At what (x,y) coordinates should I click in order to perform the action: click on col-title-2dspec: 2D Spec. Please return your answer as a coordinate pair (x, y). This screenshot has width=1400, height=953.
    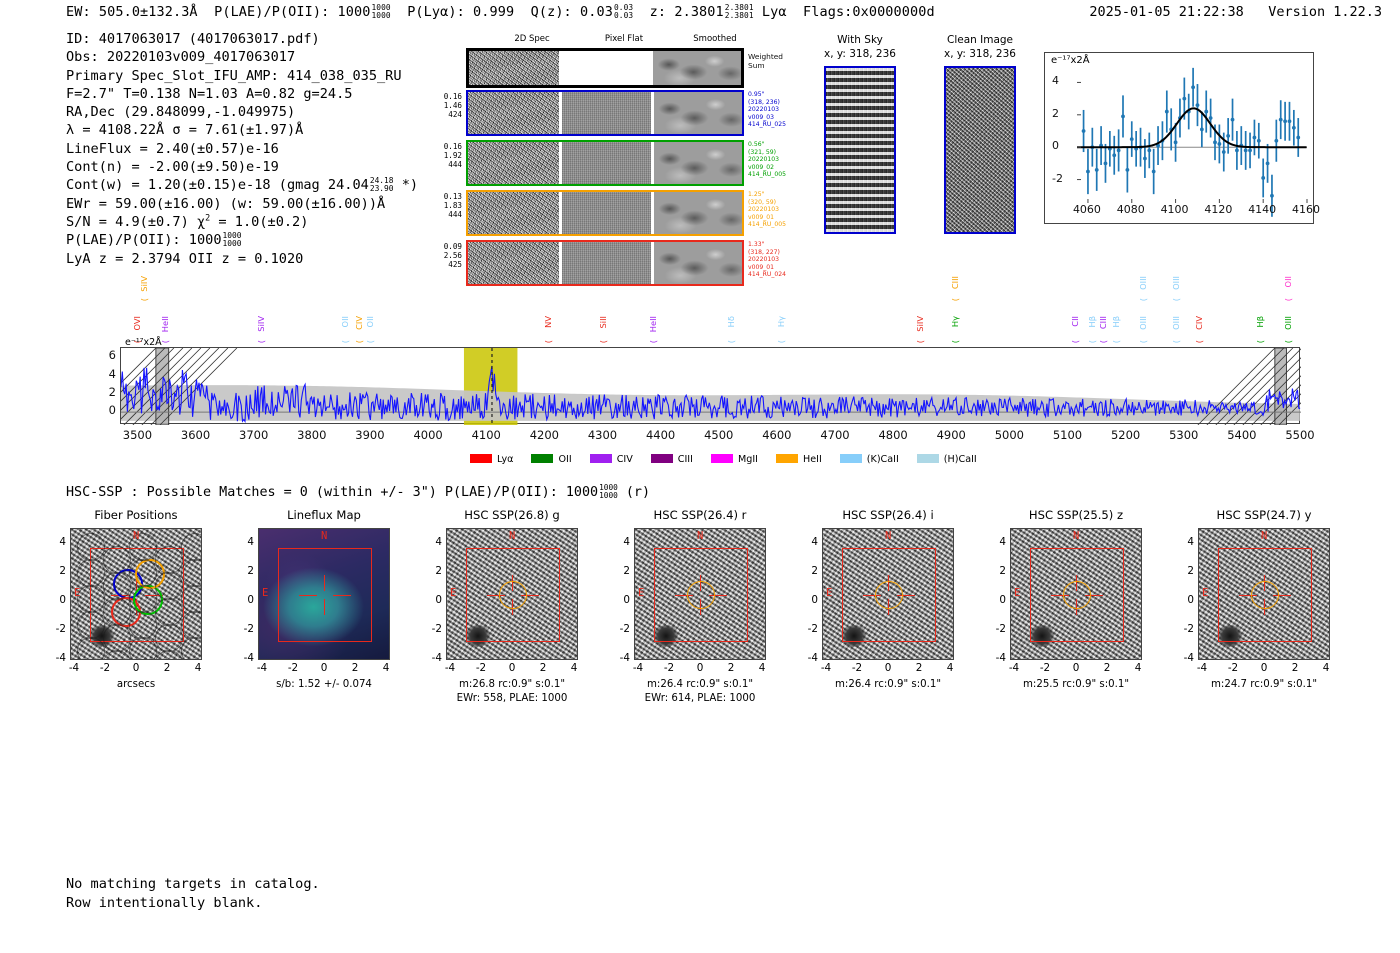
    Looking at the image, I should click on (532, 39).